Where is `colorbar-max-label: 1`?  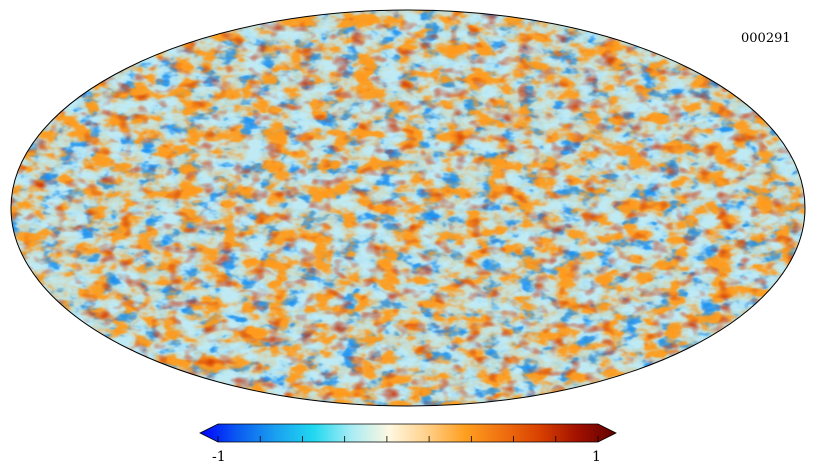
colorbar-max-label: 1 is located at coordinates (596, 457).